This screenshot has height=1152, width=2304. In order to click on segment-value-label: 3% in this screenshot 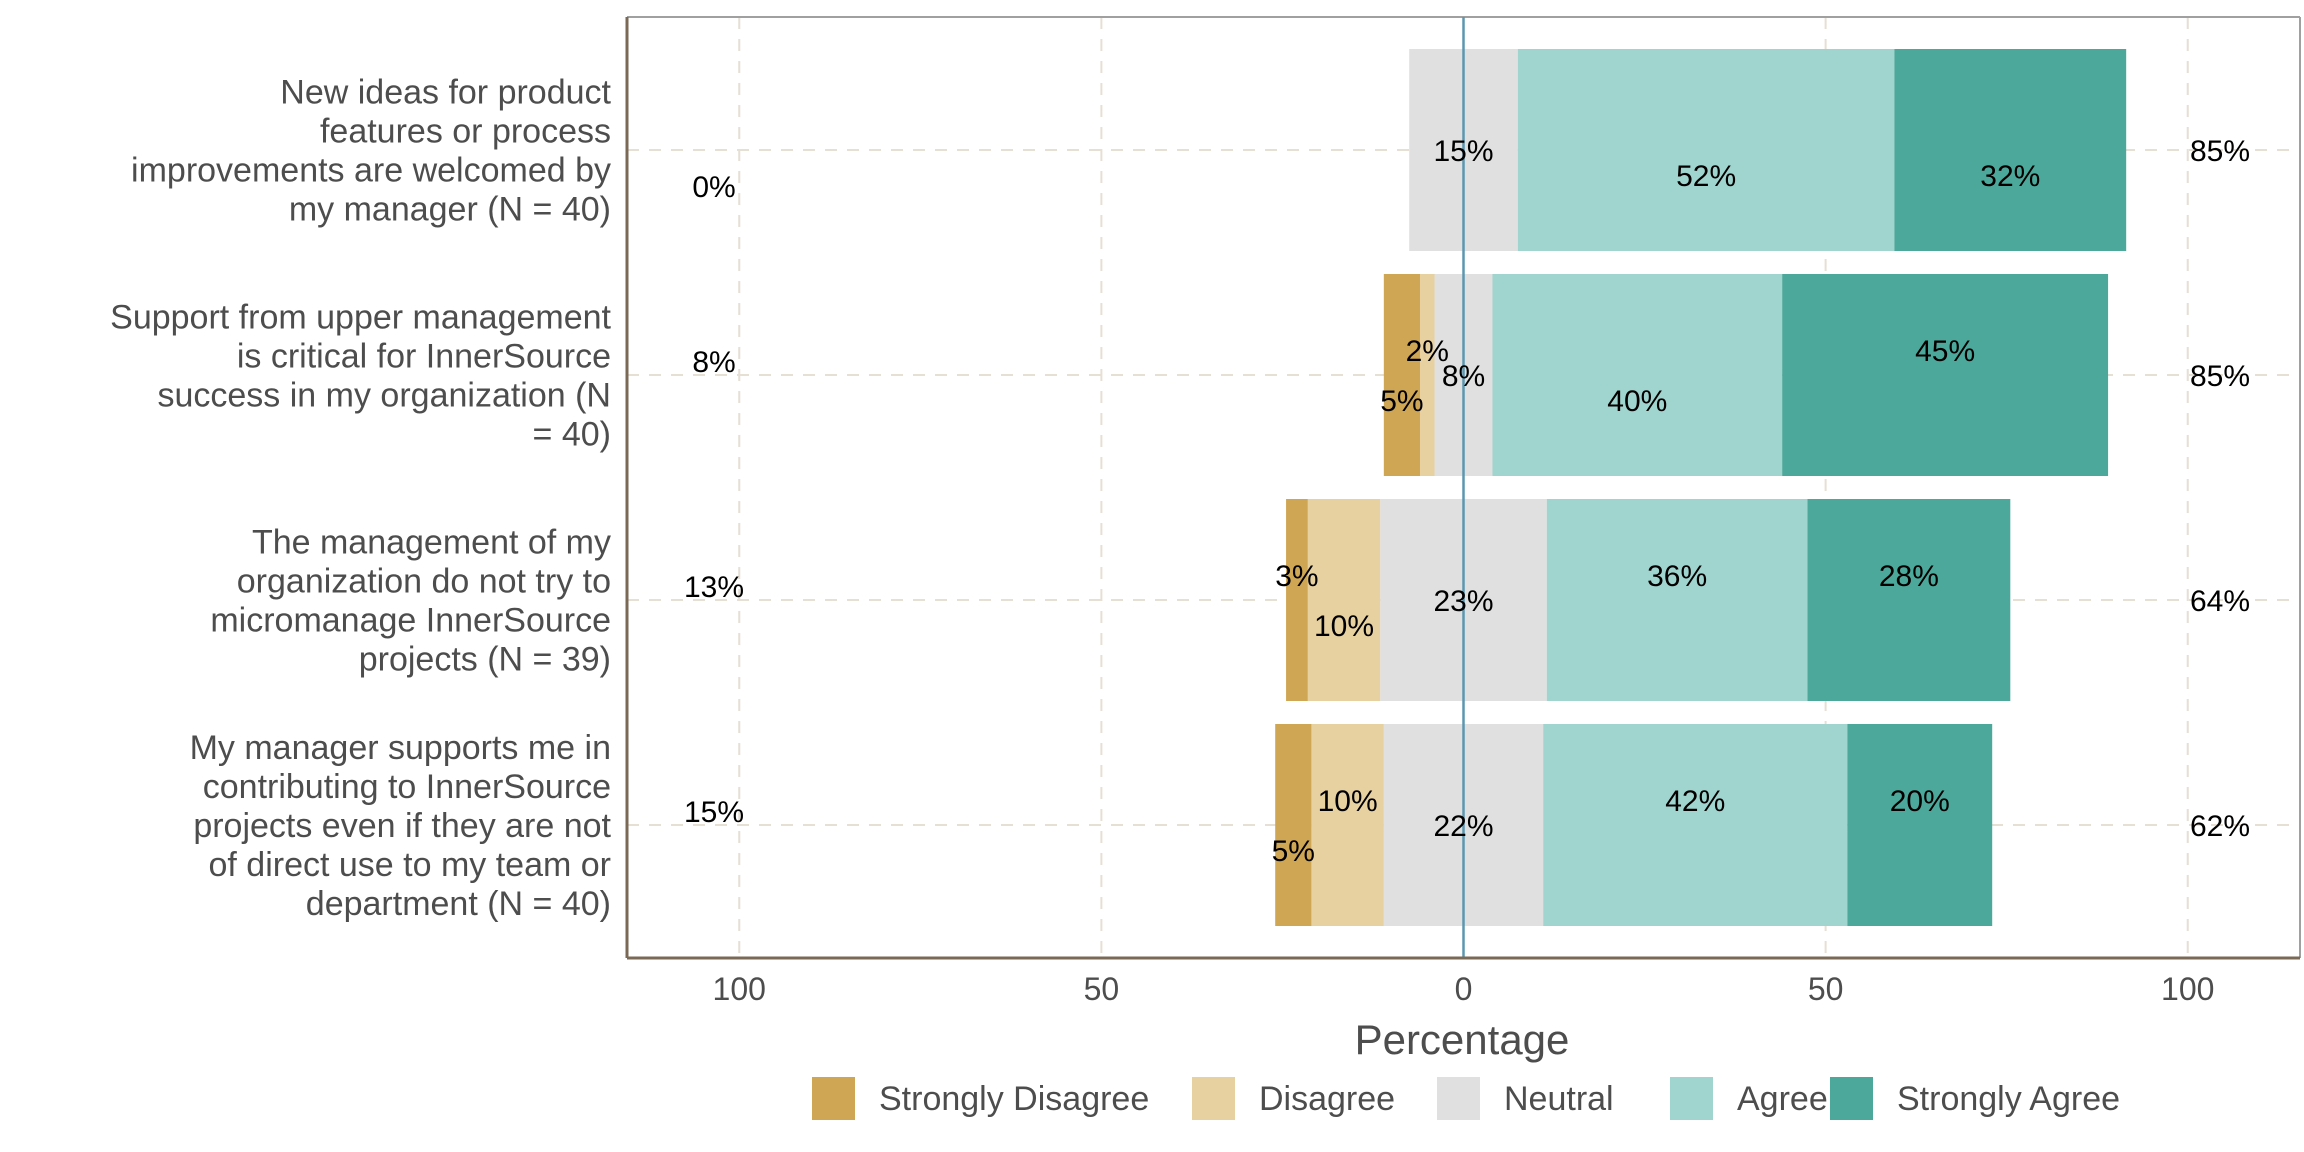, I will do `click(1296, 576)`.